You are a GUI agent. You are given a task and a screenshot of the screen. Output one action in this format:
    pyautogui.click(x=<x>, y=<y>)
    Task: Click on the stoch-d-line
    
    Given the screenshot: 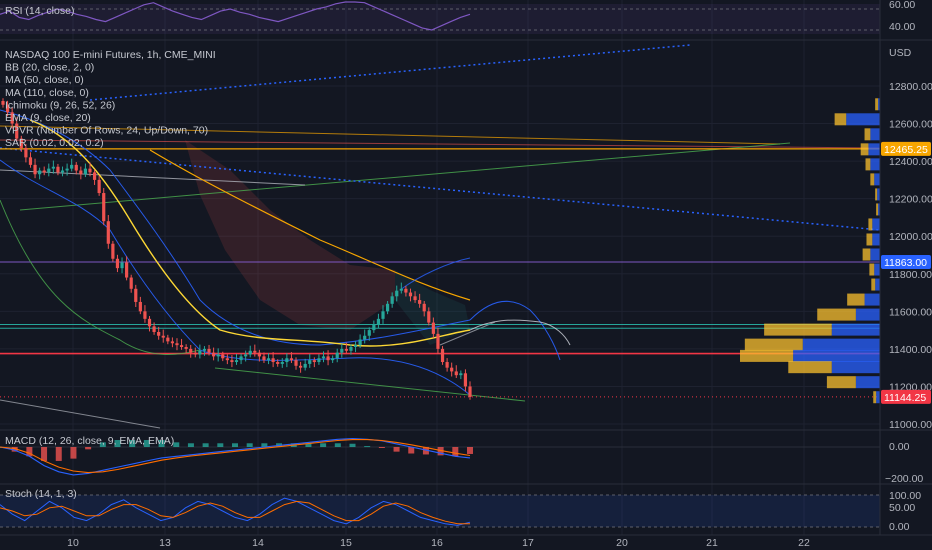 What is the action you would take?
    pyautogui.click(x=235, y=512)
    